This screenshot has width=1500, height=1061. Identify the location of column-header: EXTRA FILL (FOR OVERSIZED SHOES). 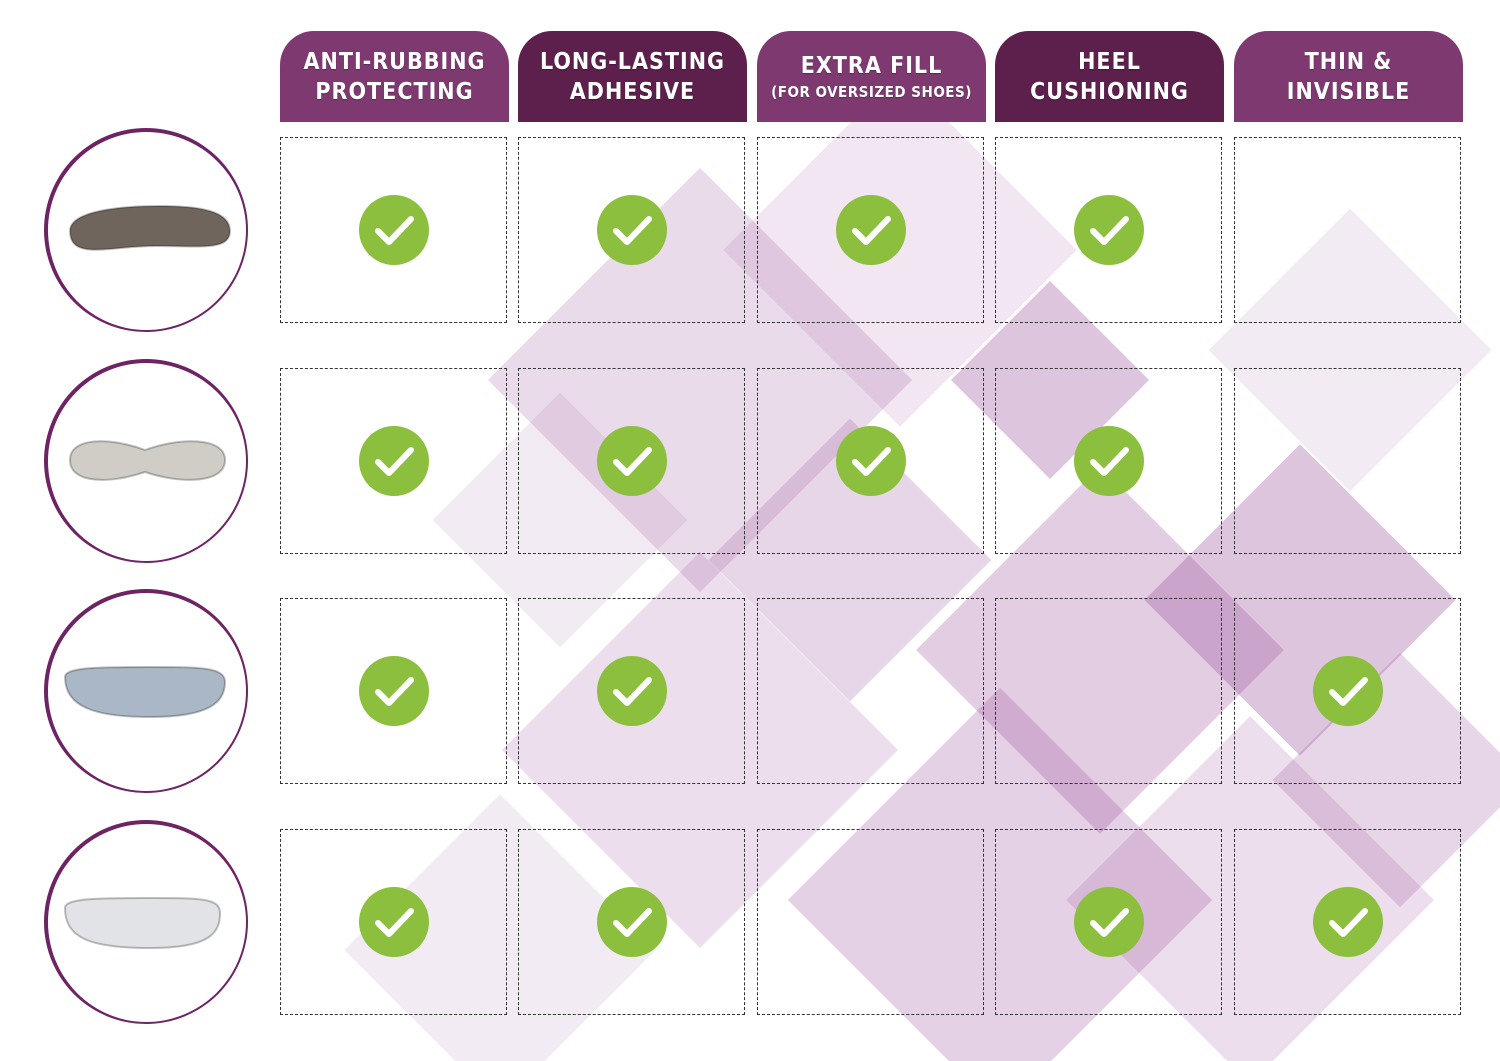
(871, 76).